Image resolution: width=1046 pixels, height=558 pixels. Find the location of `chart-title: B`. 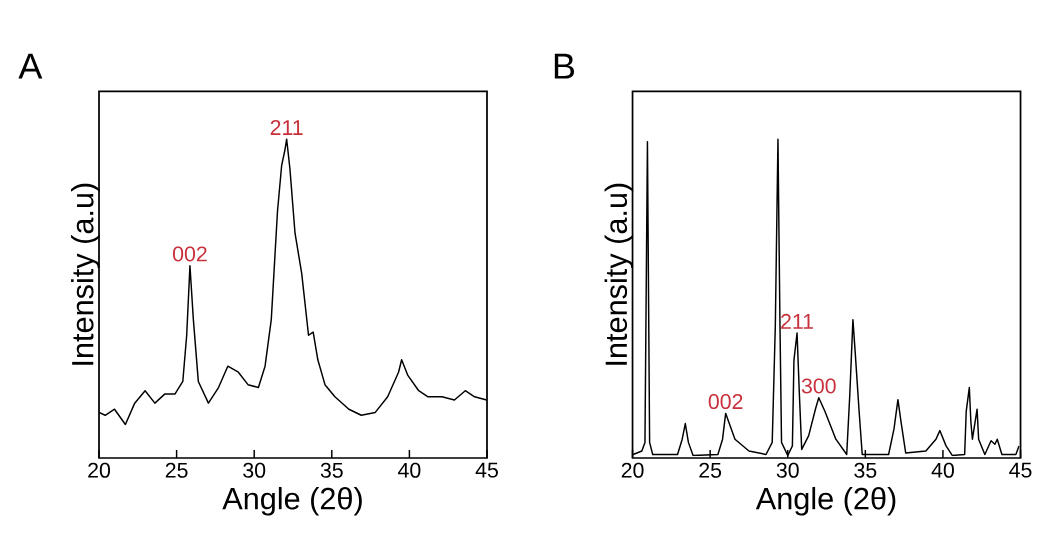

chart-title: B is located at coordinates (564, 66).